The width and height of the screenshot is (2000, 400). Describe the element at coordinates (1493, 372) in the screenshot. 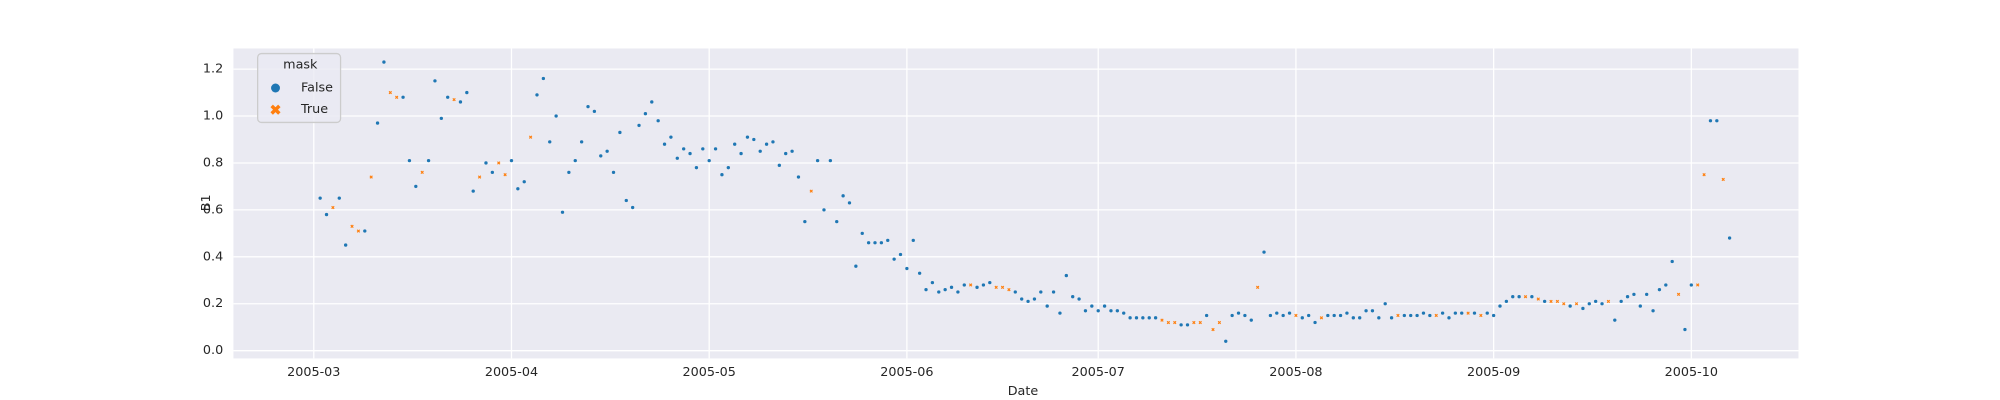

I see `x-tick-label: 2005-09` at that location.